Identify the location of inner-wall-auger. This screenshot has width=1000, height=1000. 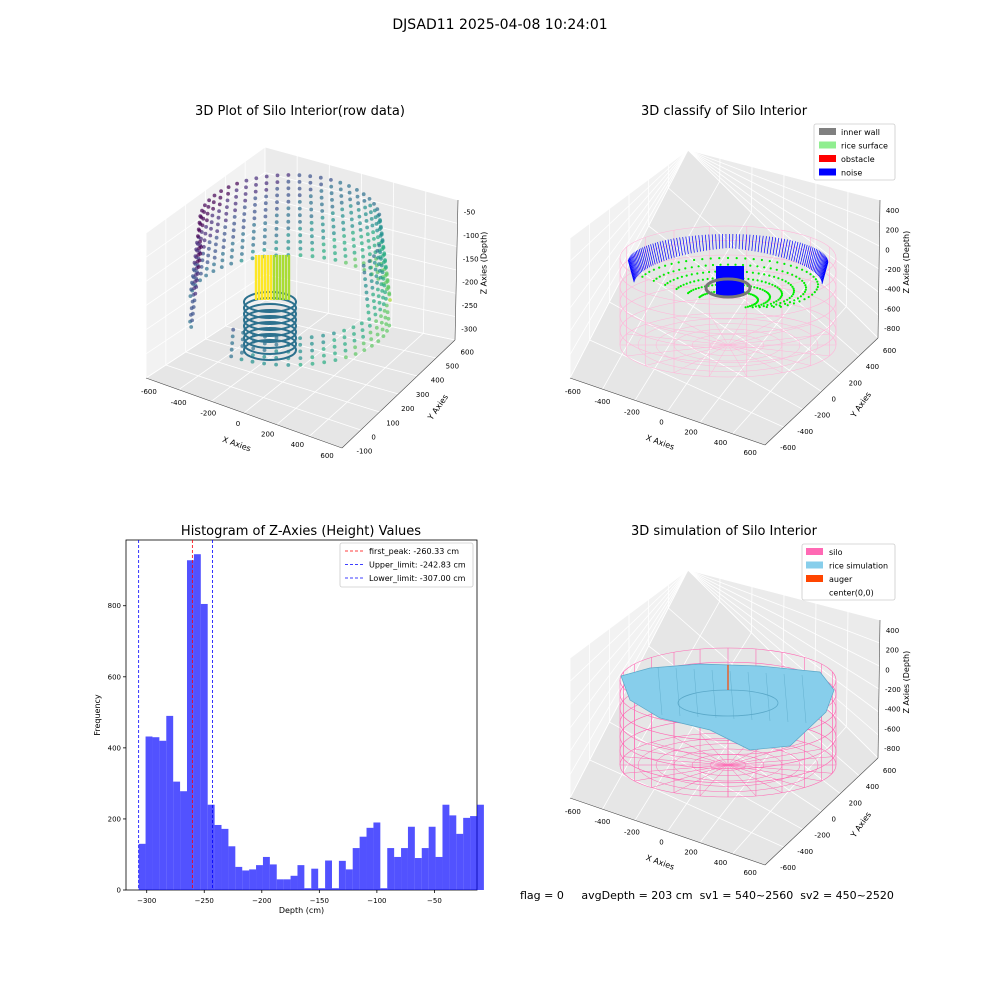
(728, 288).